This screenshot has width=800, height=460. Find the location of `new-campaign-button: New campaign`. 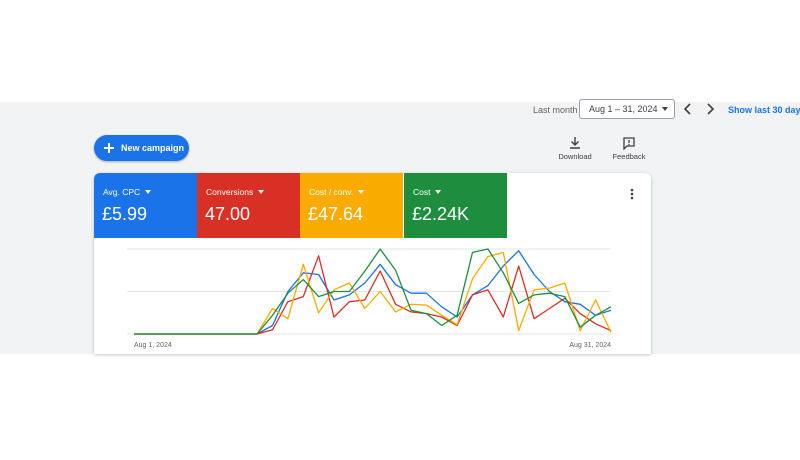

new-campaign-button: New campaign is located at coordinates (141, 148).